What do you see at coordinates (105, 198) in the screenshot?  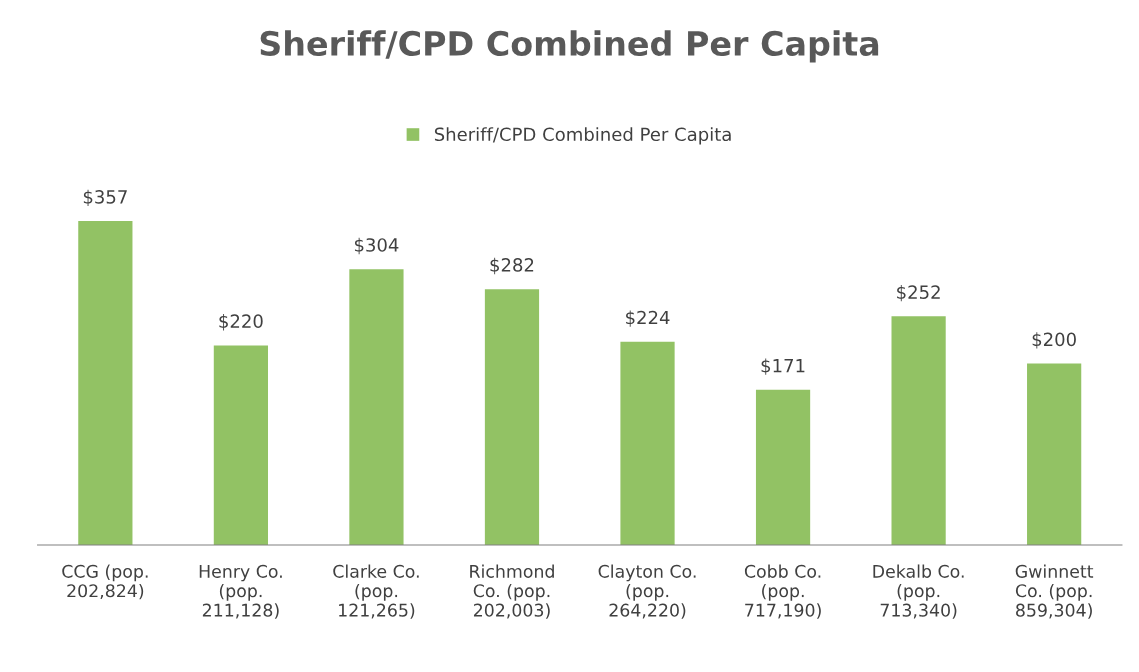 I see `data-label: $357` at bounding box center [105, 198].